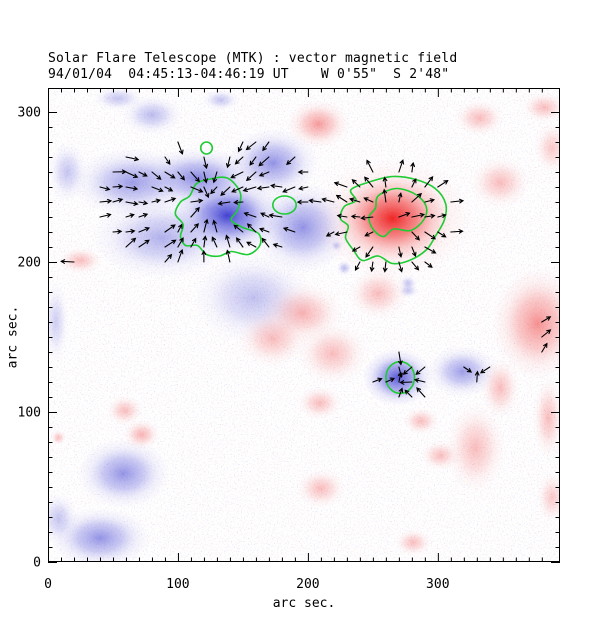 This screenshot has width=612, height=617. Describe the element at coordinates (37, 563) in the screenshot. I see `y-tick-label: 0` at that location.